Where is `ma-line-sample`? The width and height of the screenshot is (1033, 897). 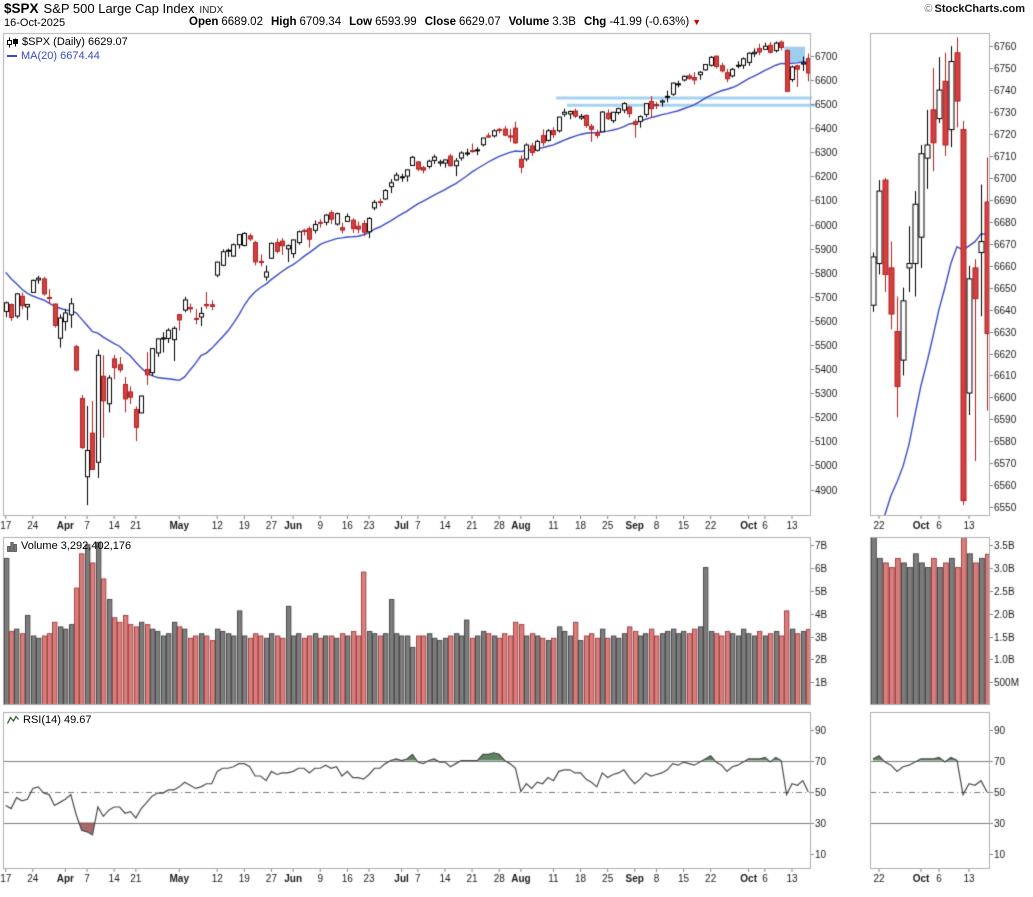 ma-line-sample is located at coordinates (12, 56).